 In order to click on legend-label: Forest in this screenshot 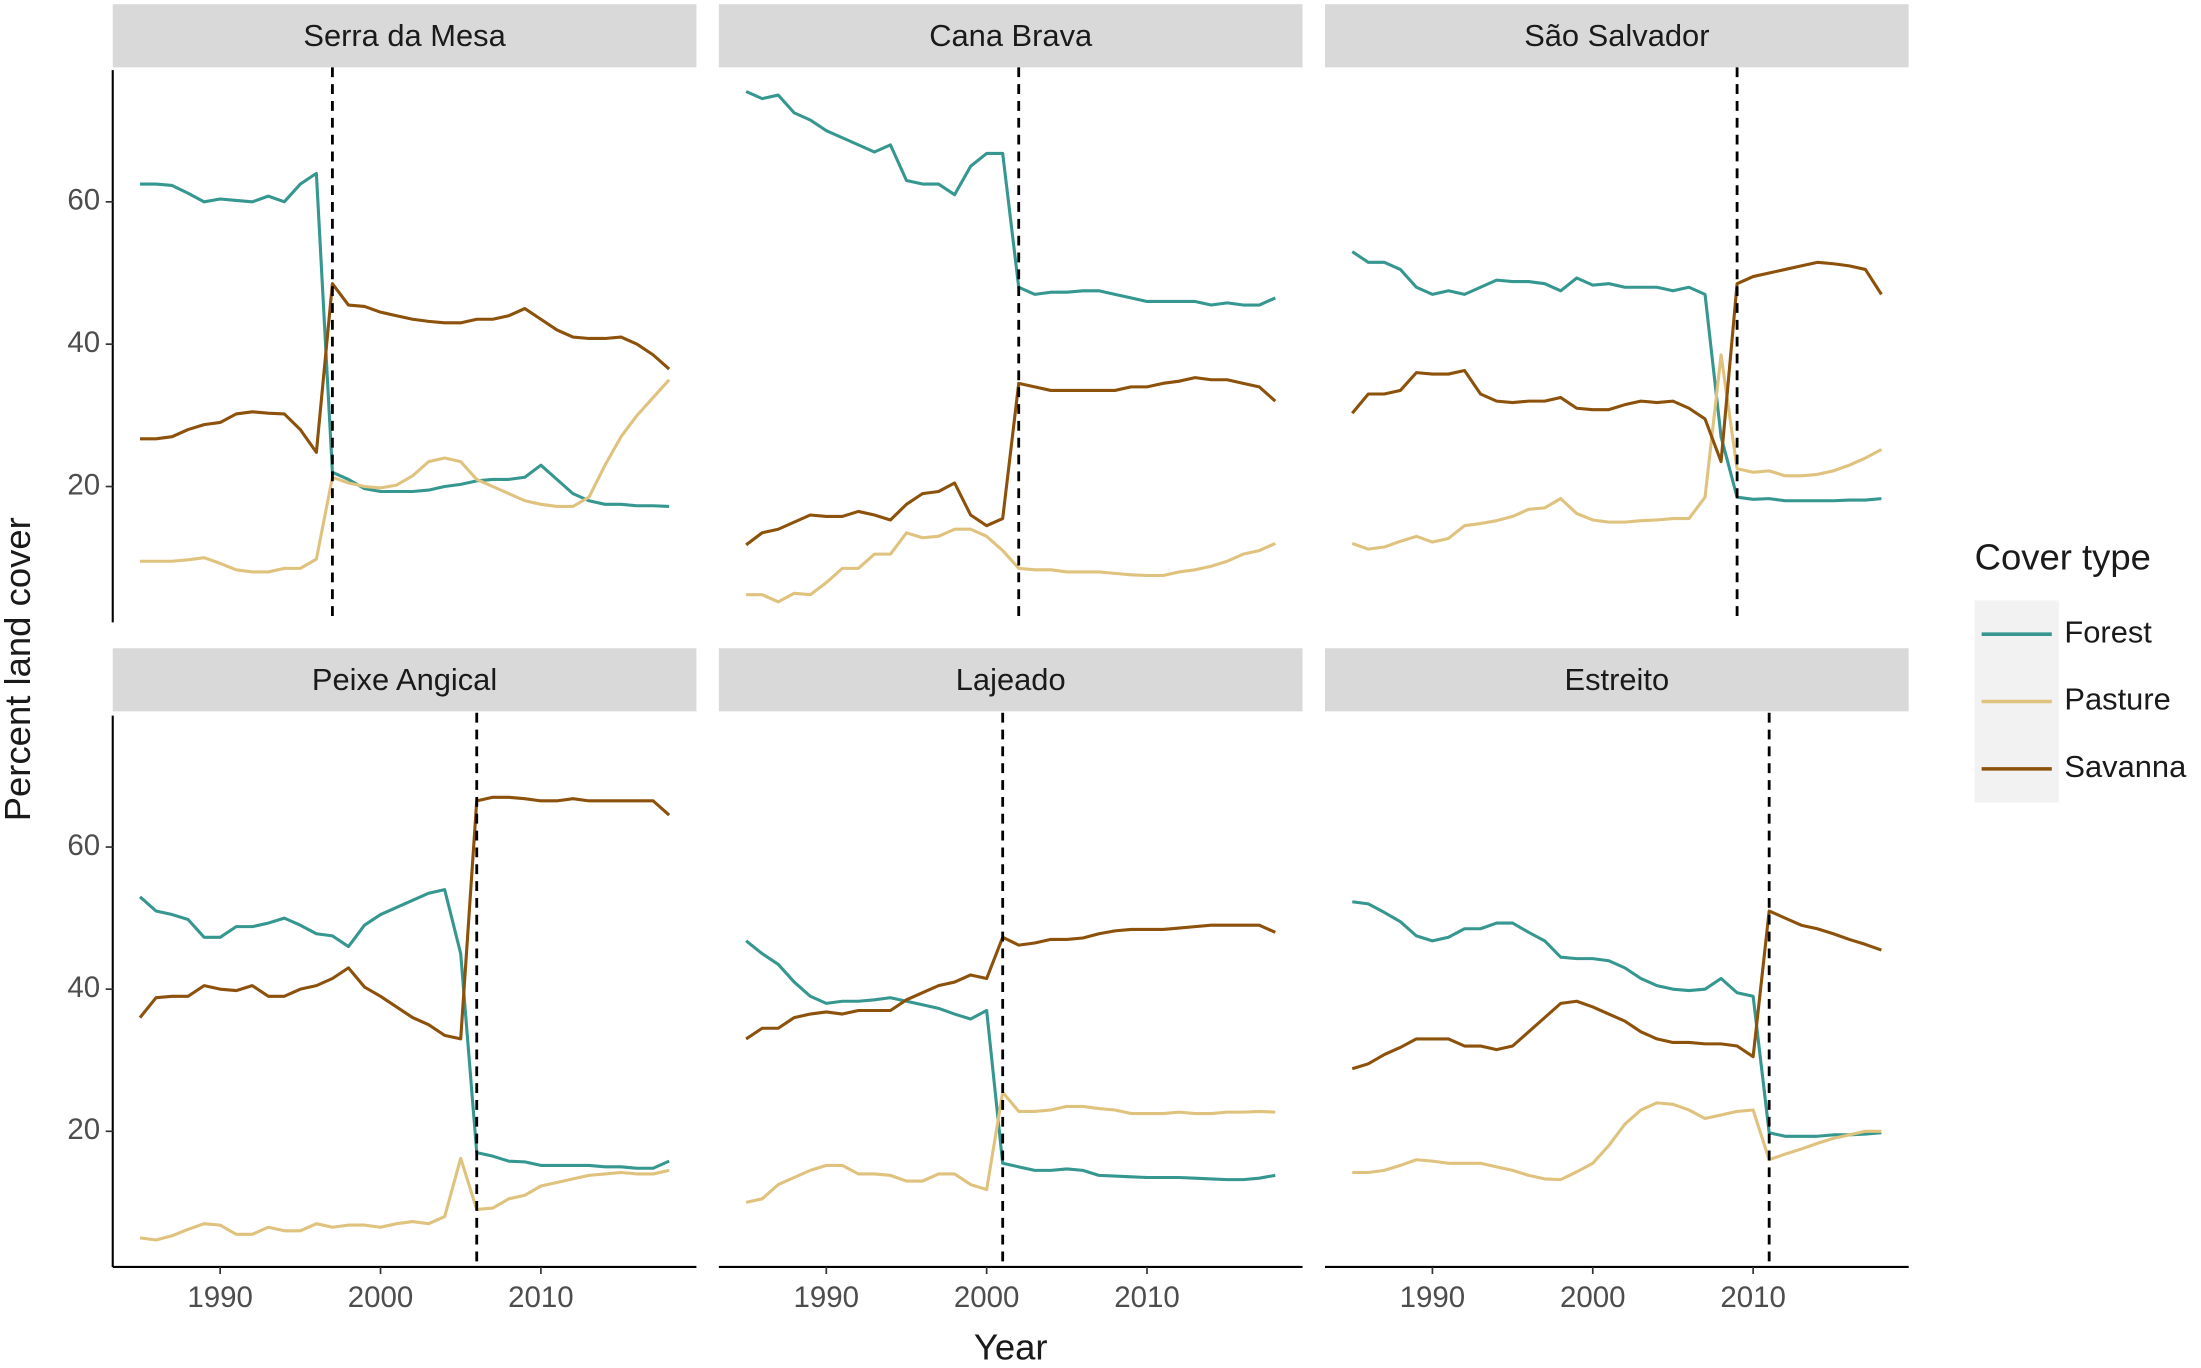, I will do `click(2108, 631)`.